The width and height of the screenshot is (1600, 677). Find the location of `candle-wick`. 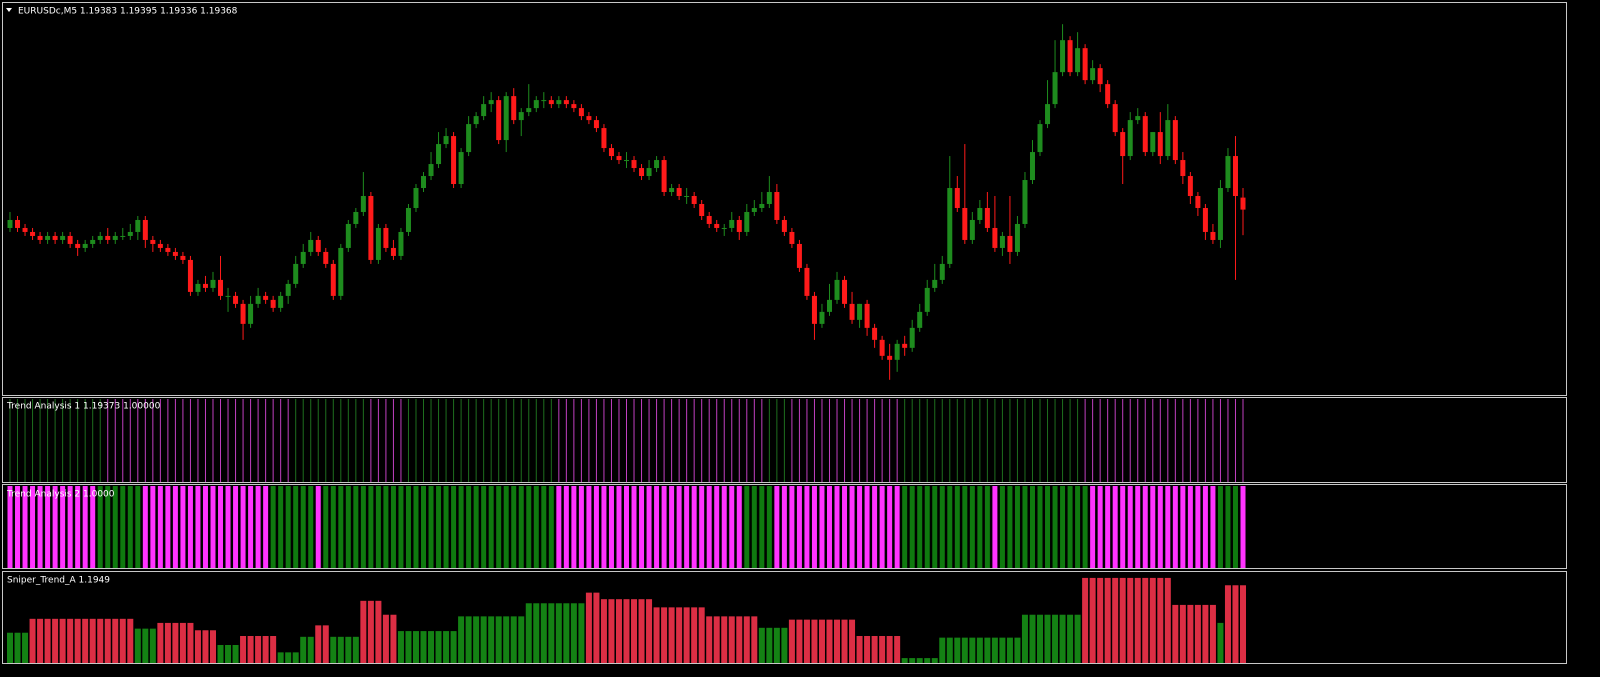

candle-wick is located at coordinates (935, 277).